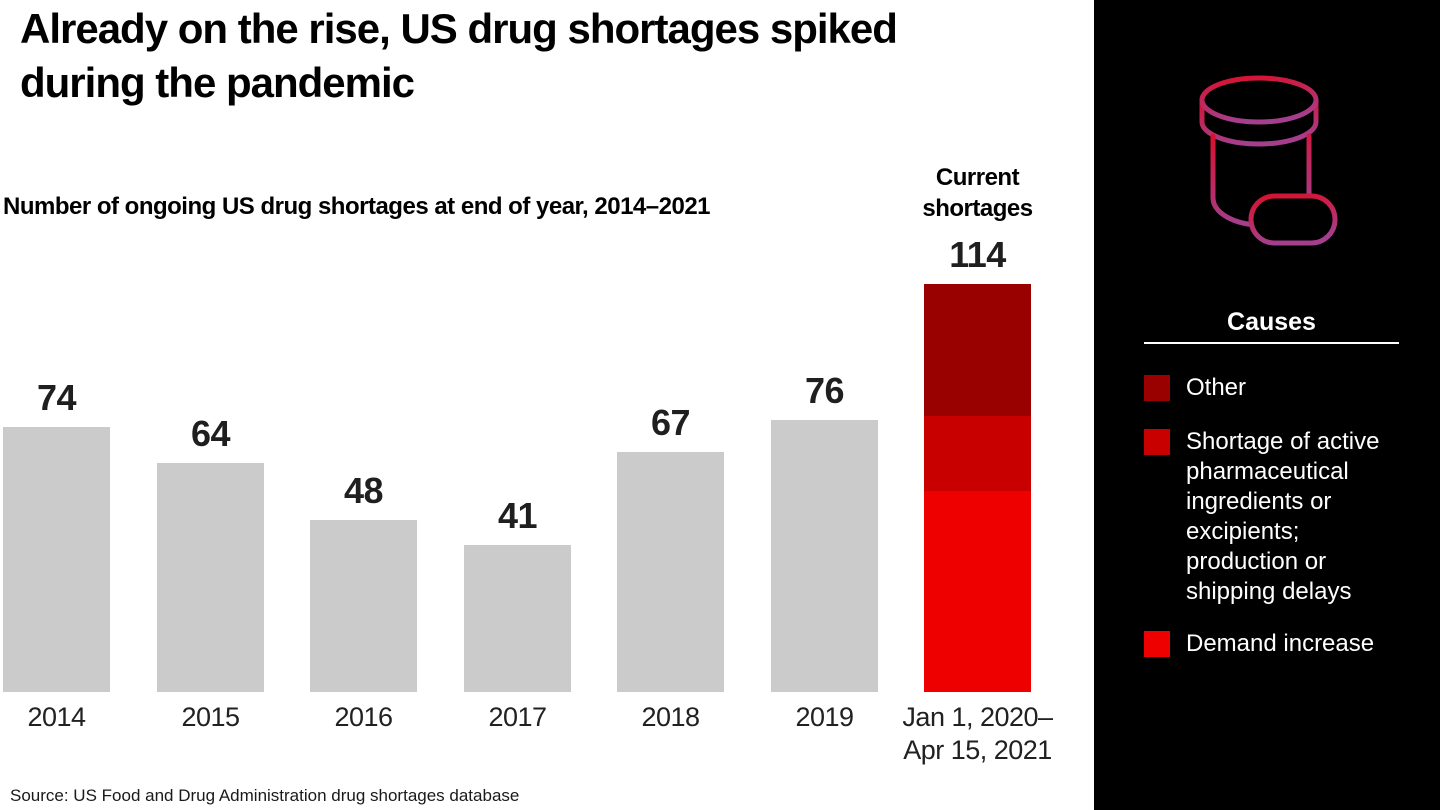  I want to click on legend-swatch-other, so click(1157, 388).